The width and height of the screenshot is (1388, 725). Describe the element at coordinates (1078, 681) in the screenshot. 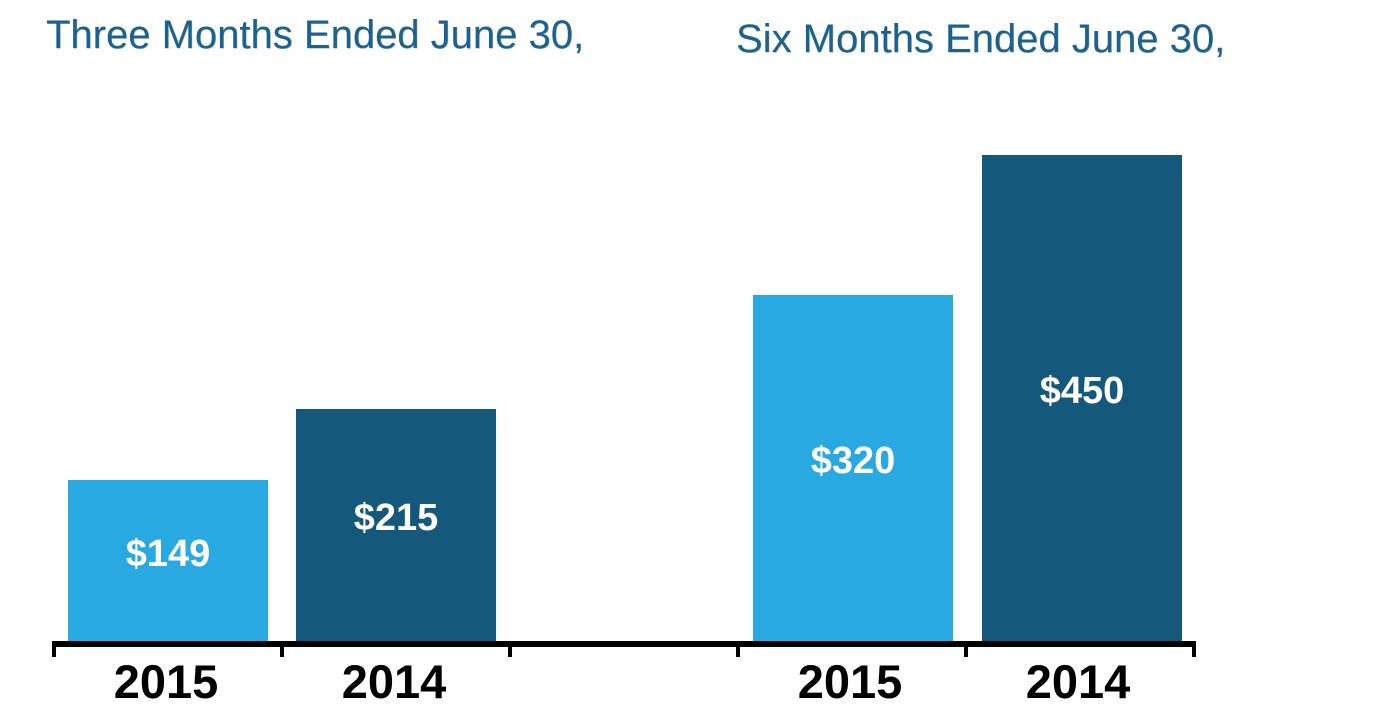

I see `category-label-six-months-2014: 2014` at that location.